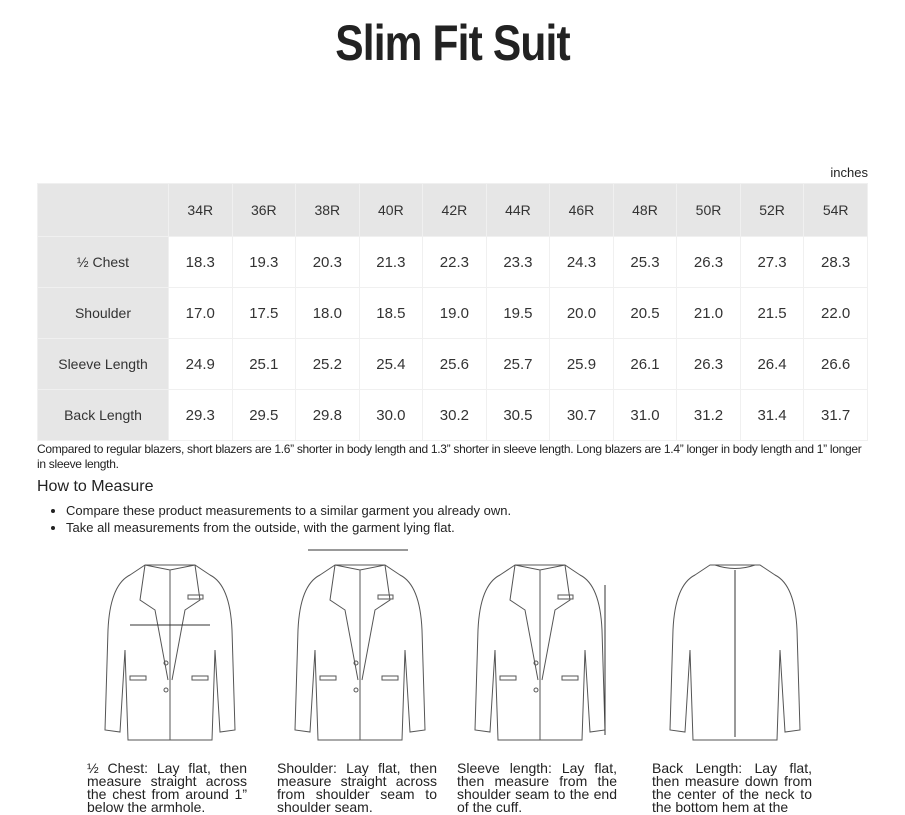 The image size is (905, 815). What do you see at coordinates (835, 364) in the screenshot?
I see `cell: 26.6` at bounding box center [835, 364].